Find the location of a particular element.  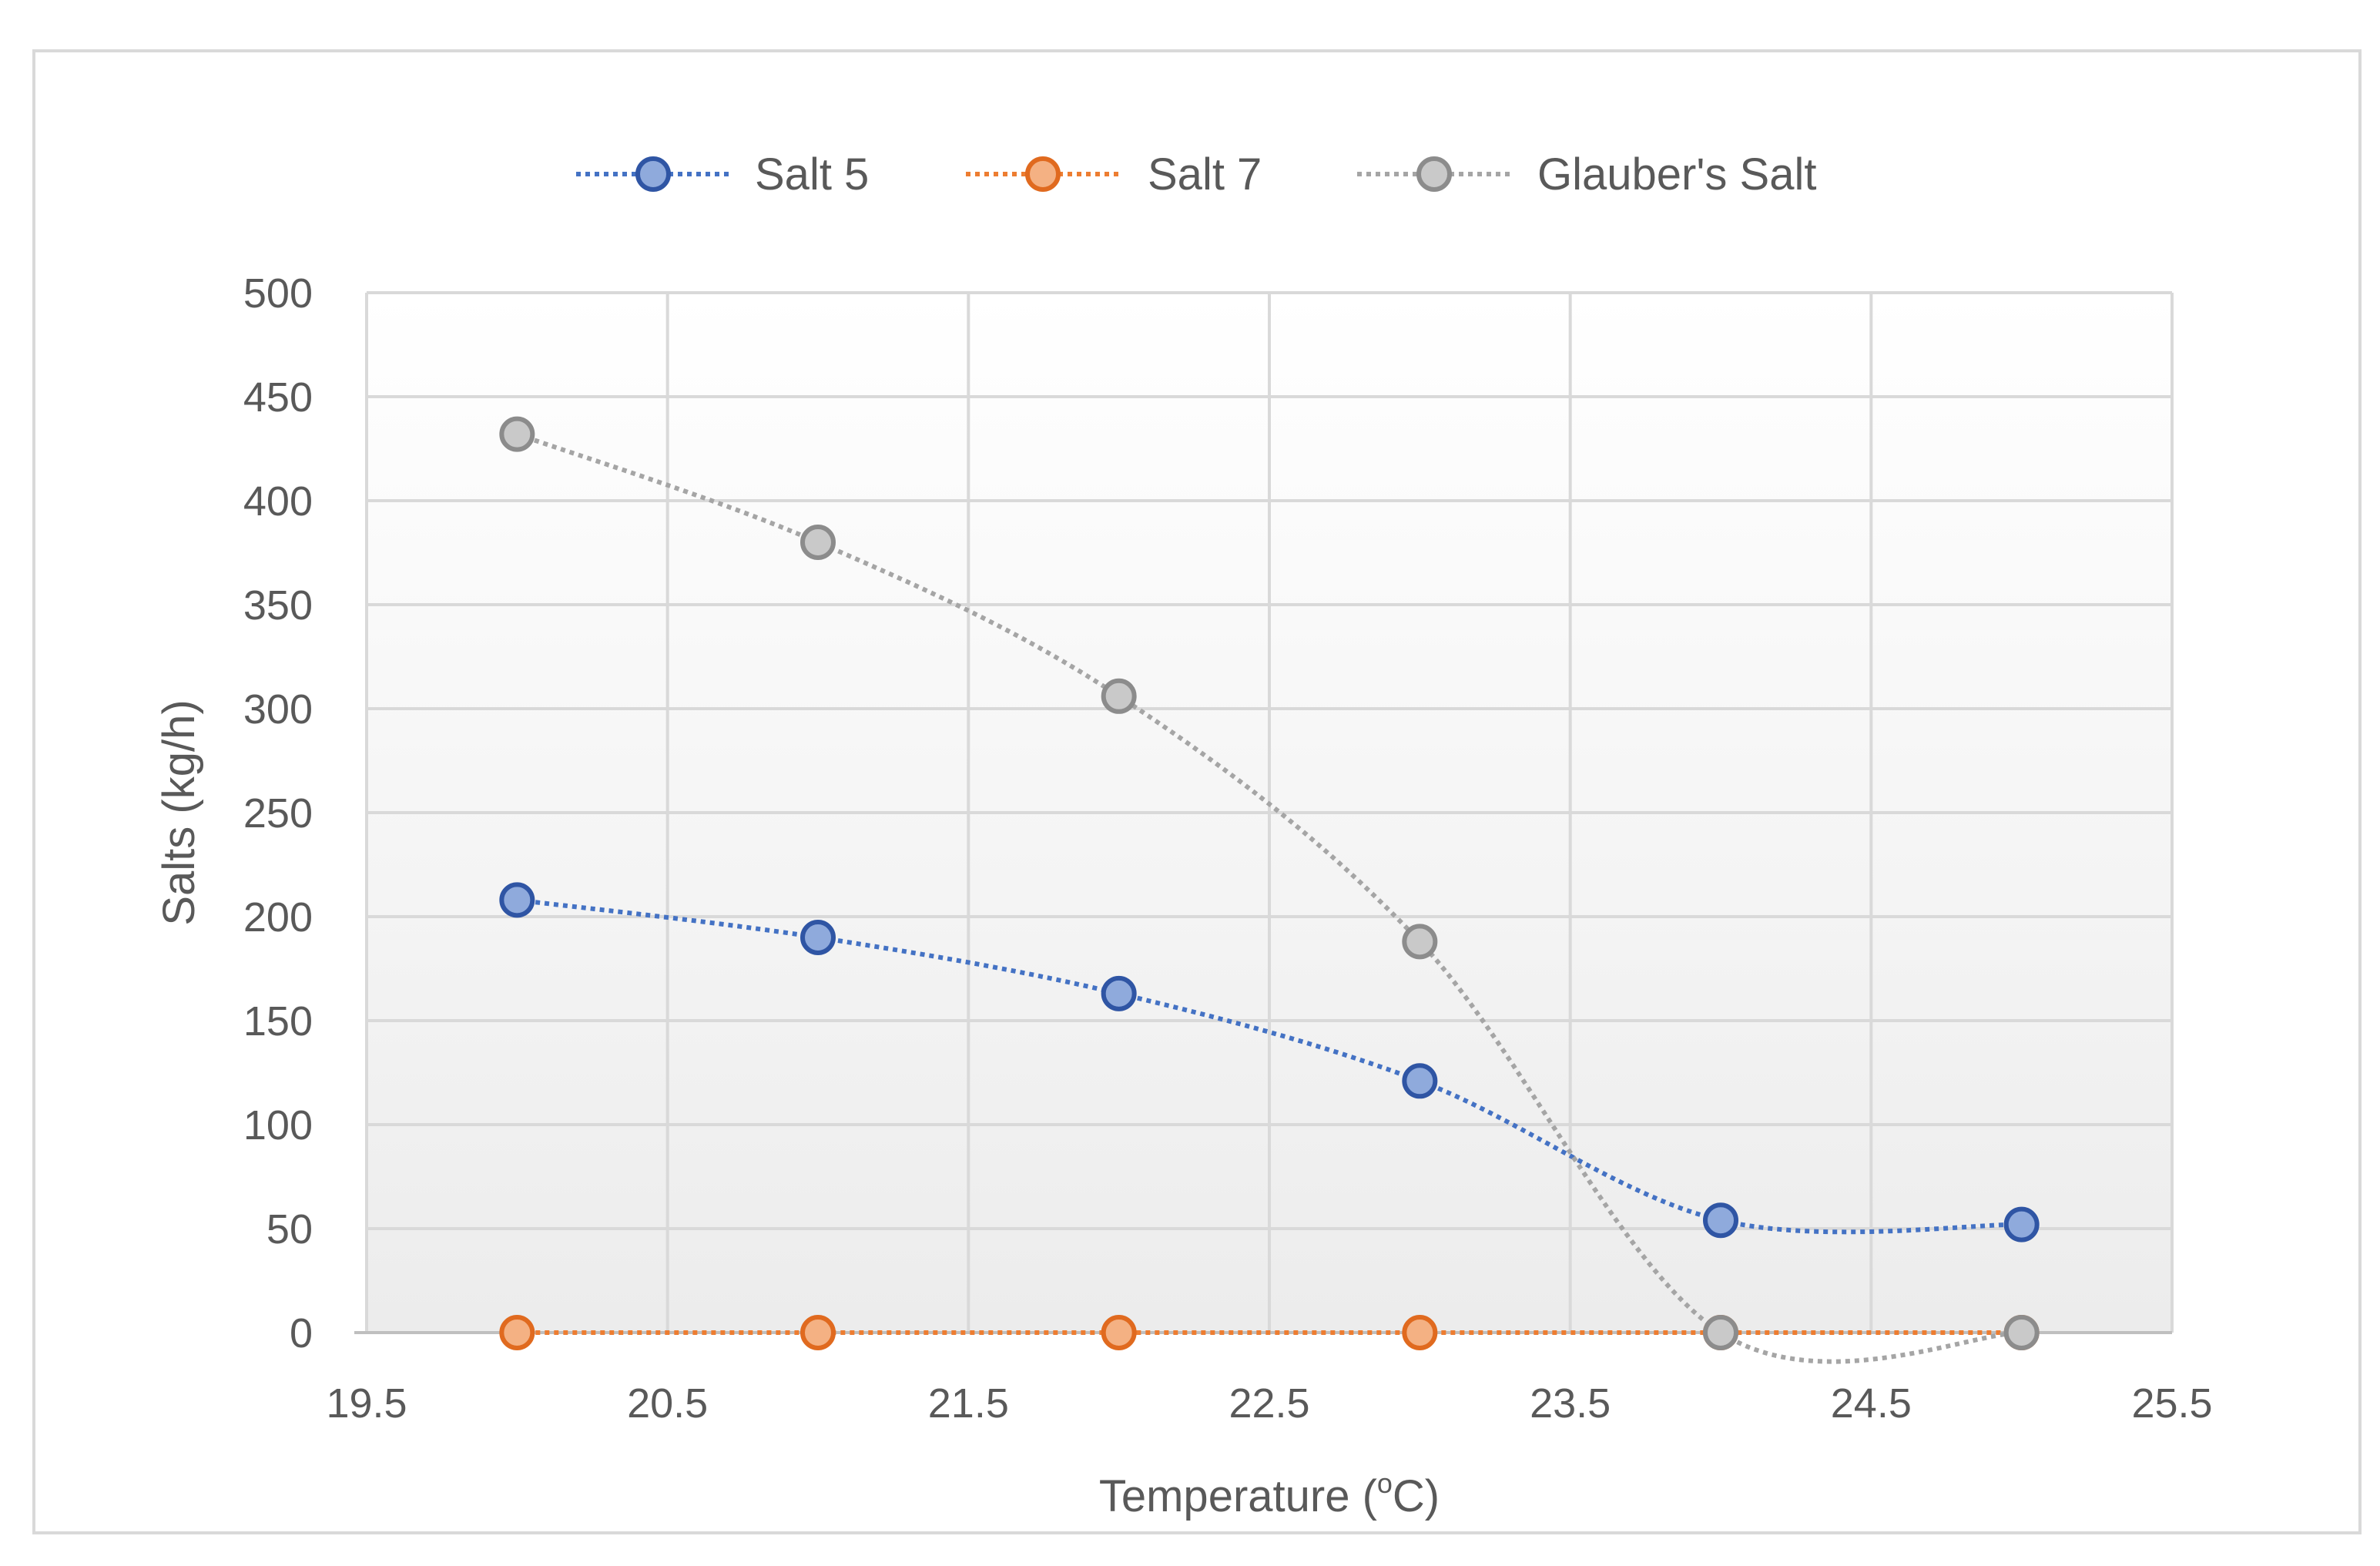

x-tick-label: 21.5 is located at coordinates (968, 1403).